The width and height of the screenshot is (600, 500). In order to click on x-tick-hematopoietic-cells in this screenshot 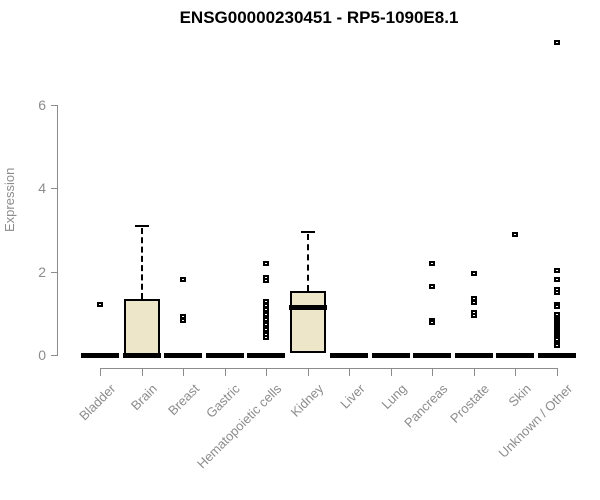, I will do `click(267, 372)`.